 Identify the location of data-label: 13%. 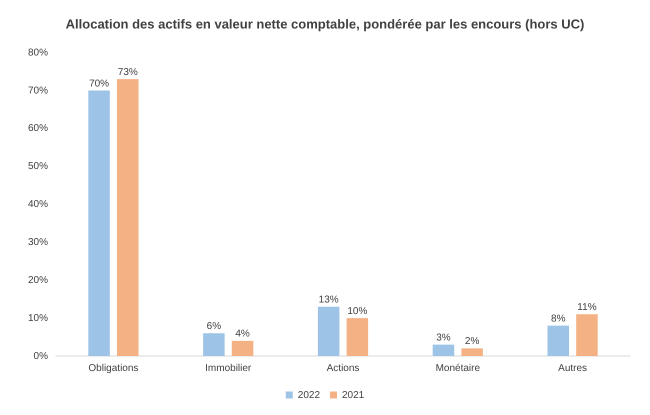
(328, 300).